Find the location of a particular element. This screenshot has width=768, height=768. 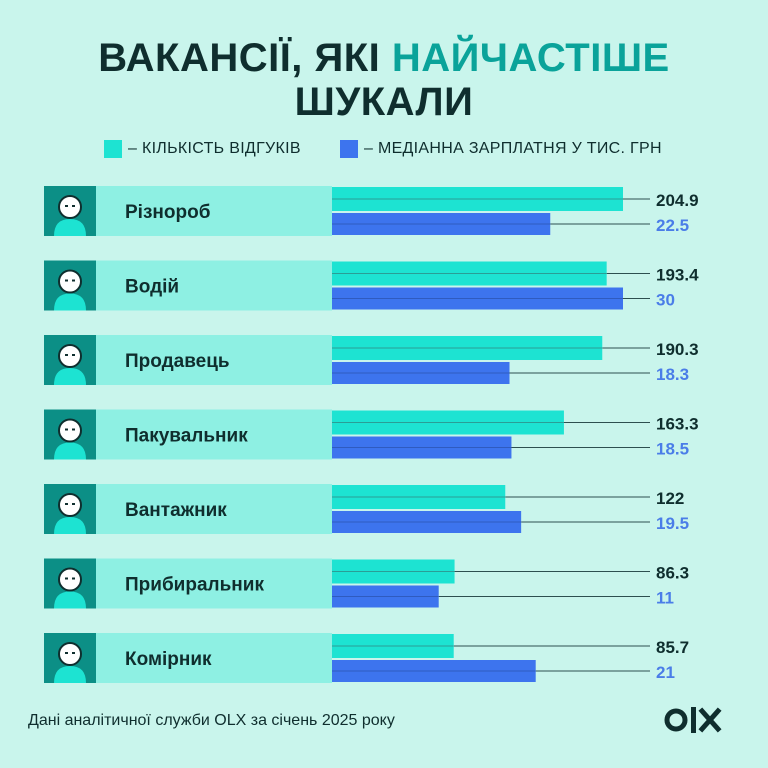

chart-row: Прибиральник 86.3 11 is located at coordinates (366, 583).